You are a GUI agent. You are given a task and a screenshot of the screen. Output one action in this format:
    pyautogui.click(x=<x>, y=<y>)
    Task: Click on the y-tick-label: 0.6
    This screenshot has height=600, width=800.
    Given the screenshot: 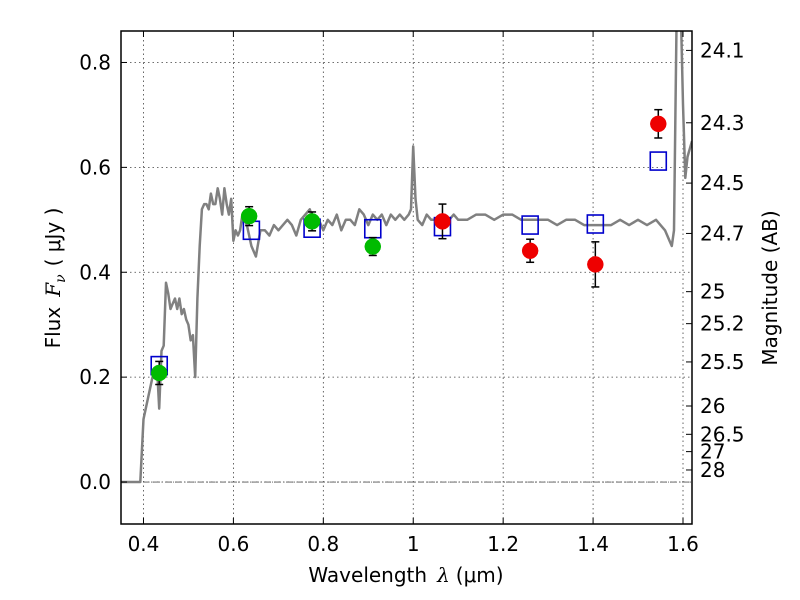 What is the action you would take?
    pyautogui.click(x=95, y=167)
    